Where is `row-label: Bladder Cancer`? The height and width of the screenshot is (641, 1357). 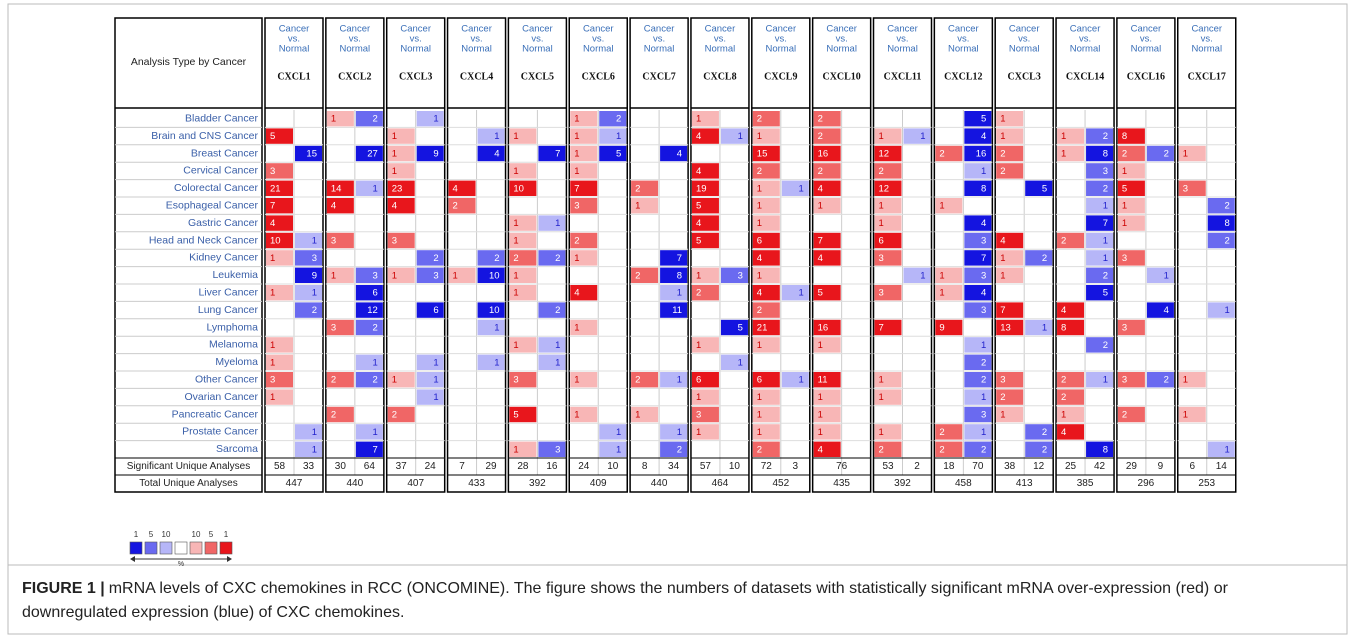
row-label: Bladder Cancer is located at coordinates (221, 118).